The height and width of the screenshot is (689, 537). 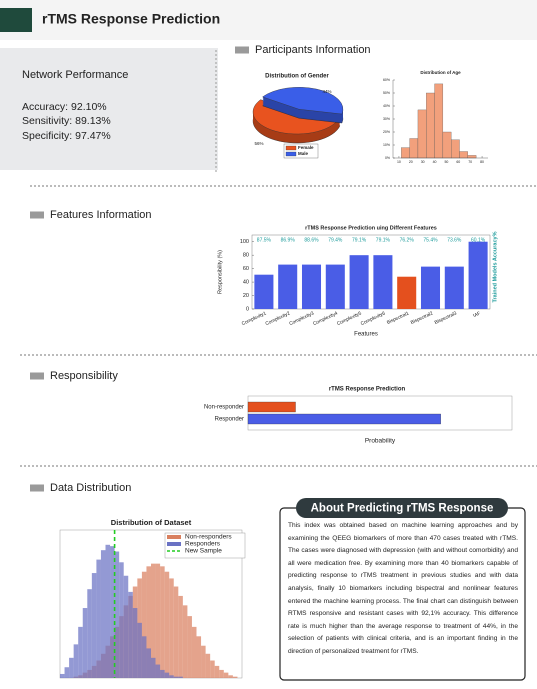 What do you see at coordinates (476, 314) in the screenshot?
I see `x-tick-label: IAF` at bounding box center [476, 314].